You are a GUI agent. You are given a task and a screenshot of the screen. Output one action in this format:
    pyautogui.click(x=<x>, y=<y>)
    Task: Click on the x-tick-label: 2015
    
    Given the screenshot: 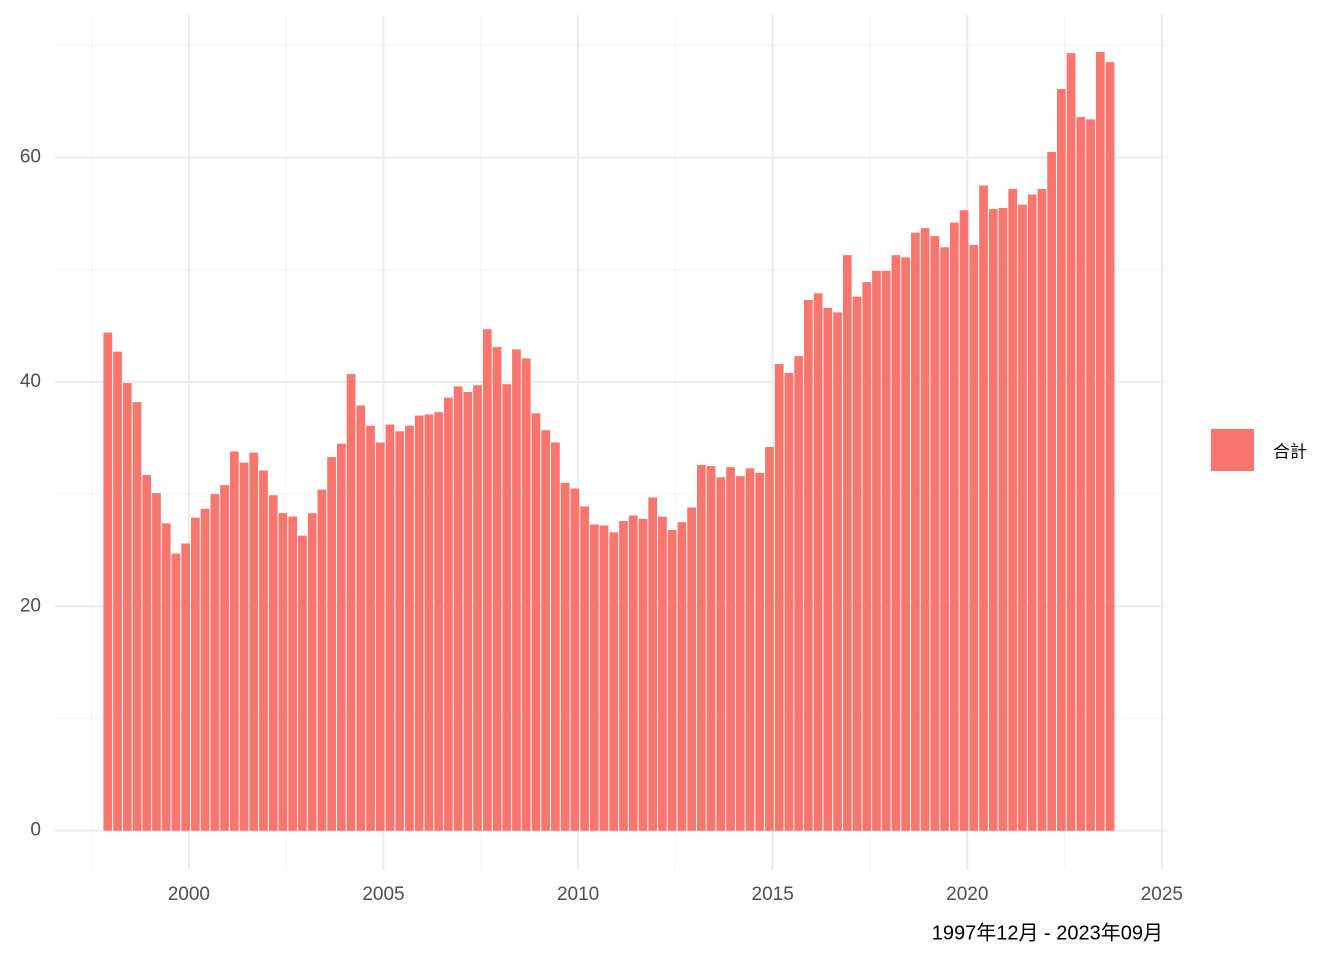 What is the action you would take?
    pyautogui.click(x=773, y=894)
    